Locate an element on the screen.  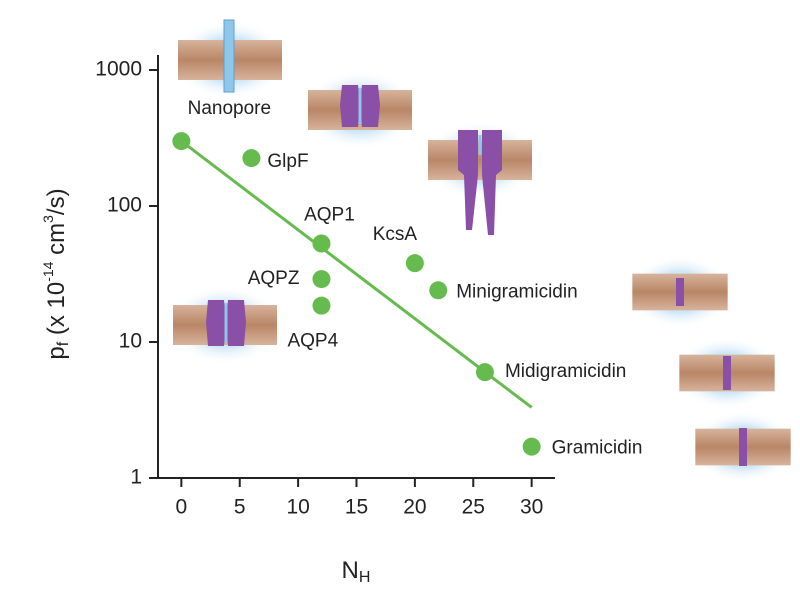
icon-aqpz is located at coordinates (225, 325).